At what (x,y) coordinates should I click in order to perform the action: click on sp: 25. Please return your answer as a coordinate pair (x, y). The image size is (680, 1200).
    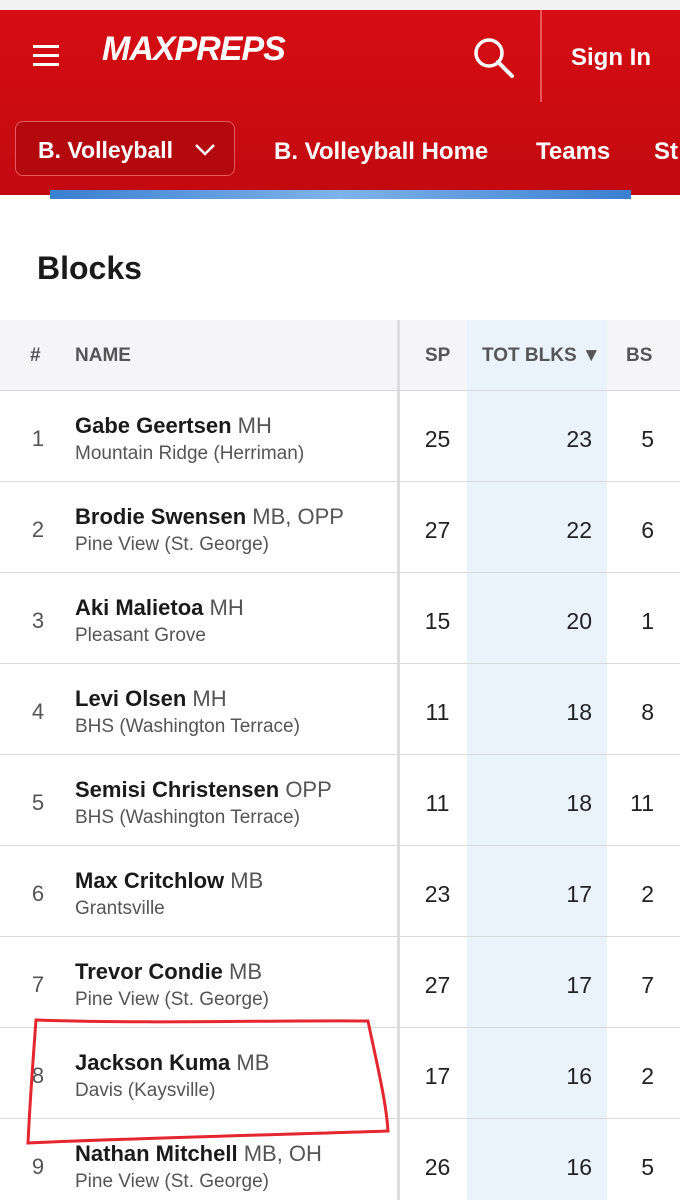
    Looking at the image, I should click on (437, 439).